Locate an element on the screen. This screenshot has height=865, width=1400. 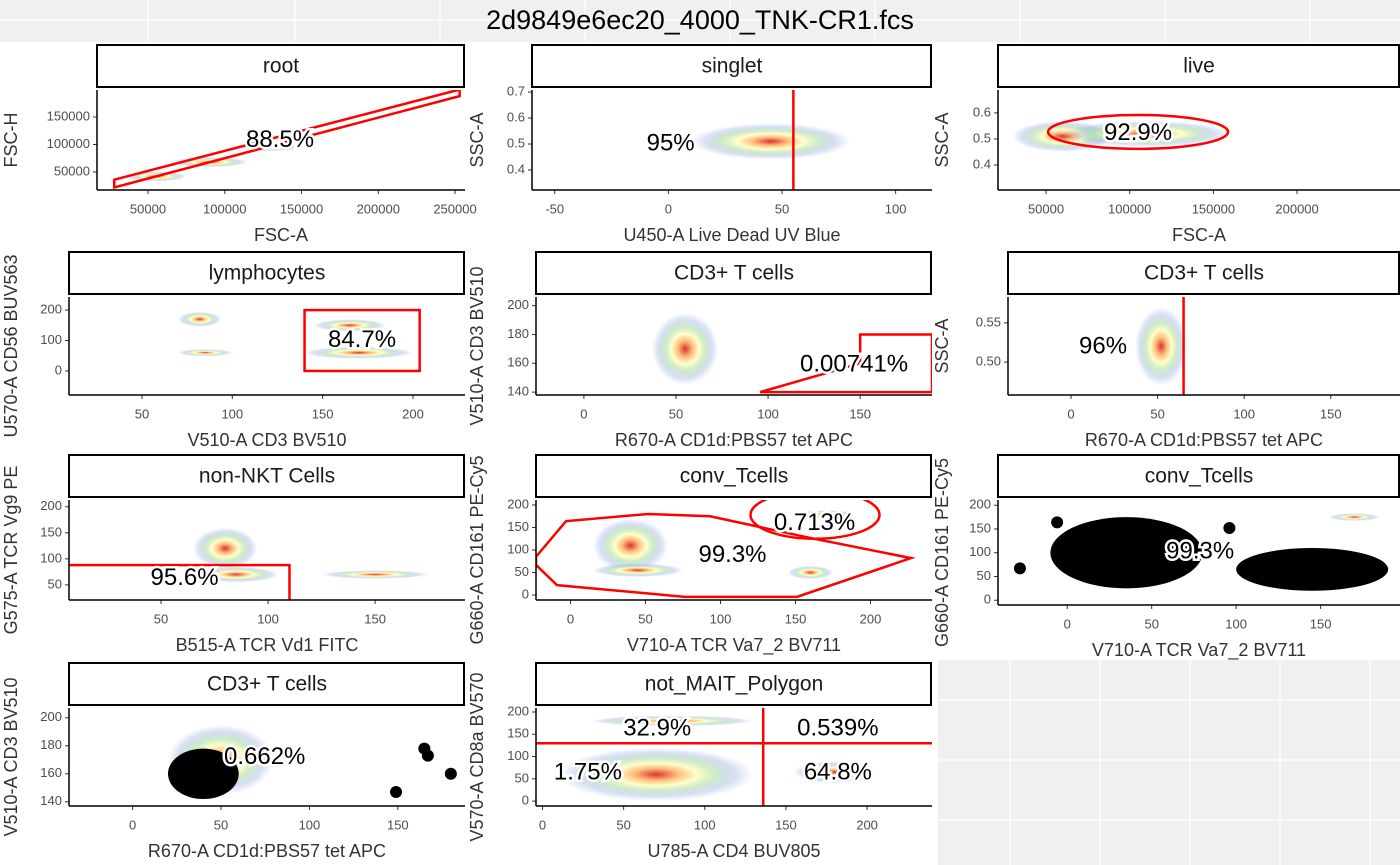
y-axis-title: G575-A TCR Vg9 PE is located at coordinates (11, 550).